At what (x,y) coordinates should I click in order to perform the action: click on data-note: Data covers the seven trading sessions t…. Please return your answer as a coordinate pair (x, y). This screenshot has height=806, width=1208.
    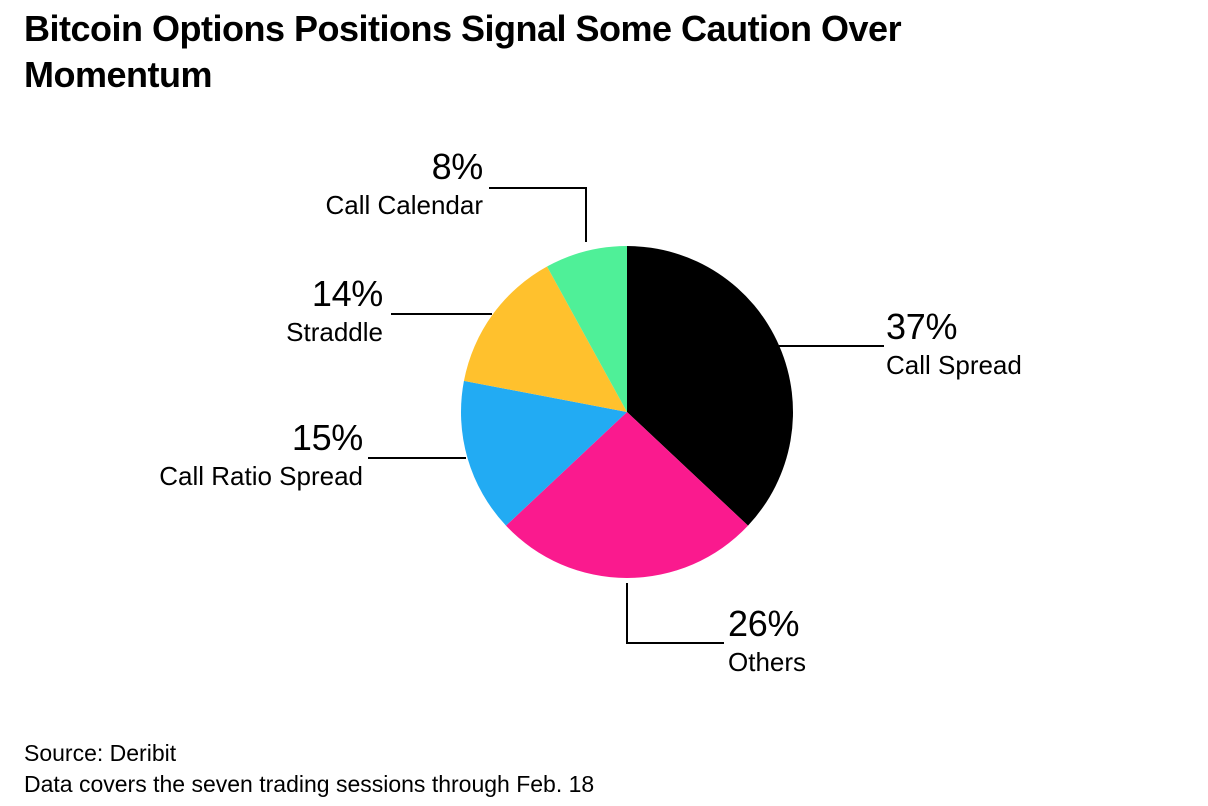
    Looking at the image, I should click on (309, 784).